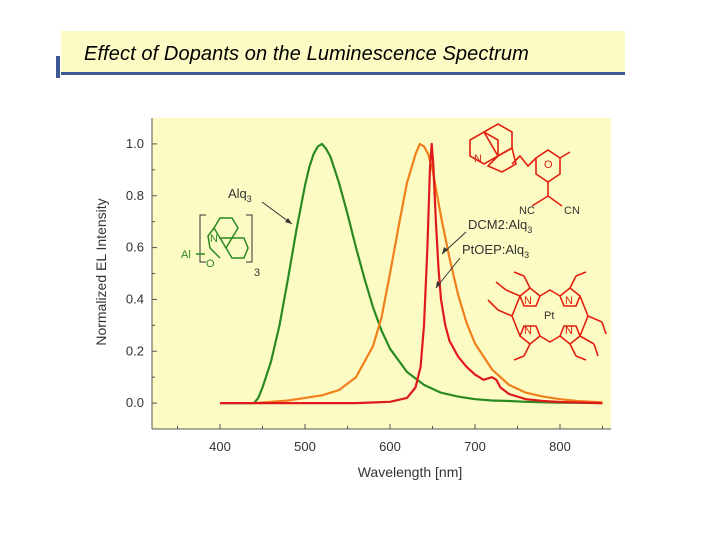 This screenshot has height=540, width=720. Describe the element at coordinates (224, 238) in the screenshot. I see `alq3-molecule` at that location.